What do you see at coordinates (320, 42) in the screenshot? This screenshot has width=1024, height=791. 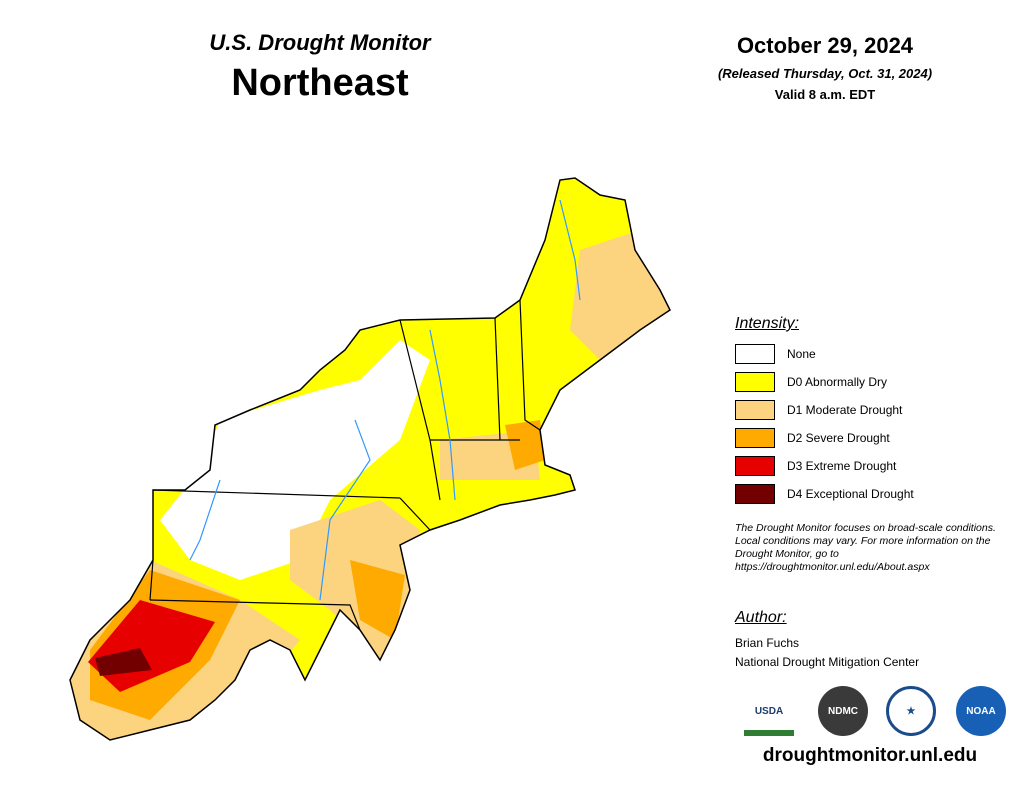 I see `title: U.S. Drought Monitor` at bounding box center [320, 42].